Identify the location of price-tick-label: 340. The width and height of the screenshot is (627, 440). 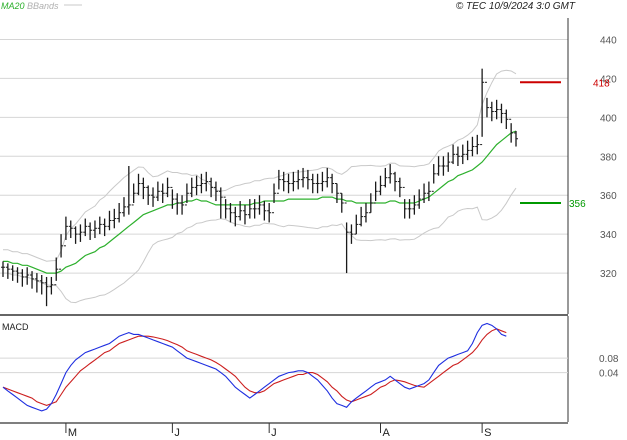
(608, 235).